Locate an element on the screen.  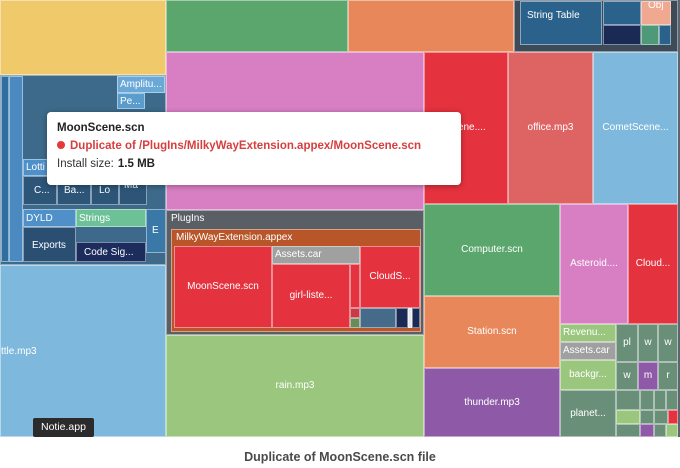
tile-m: m is located at coordinates (648, 376).